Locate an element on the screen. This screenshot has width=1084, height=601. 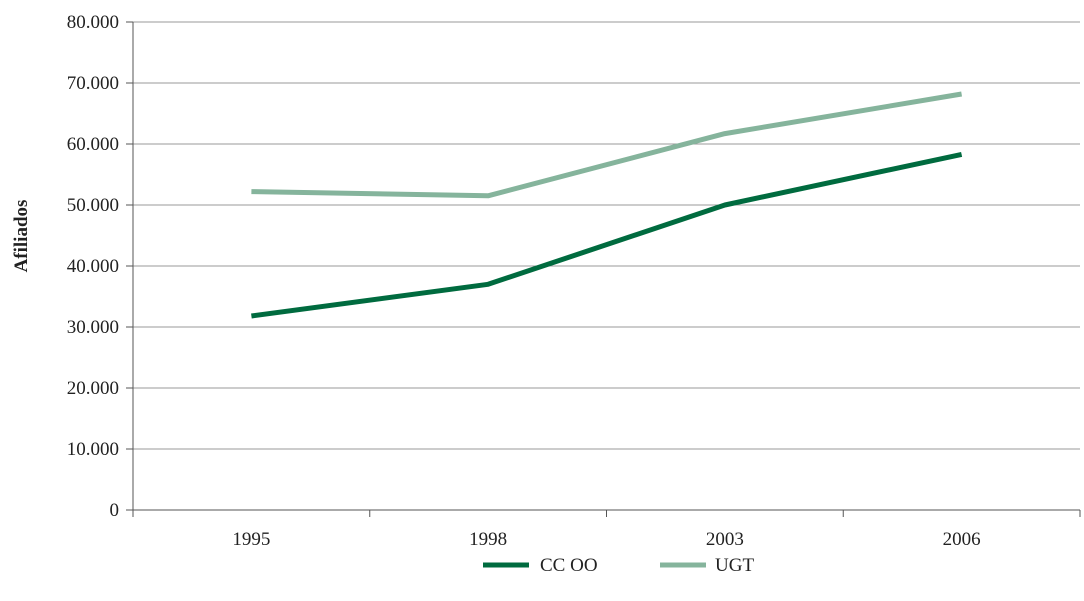
y-tick-label: 40.000 is located at coordinates (93, 266).